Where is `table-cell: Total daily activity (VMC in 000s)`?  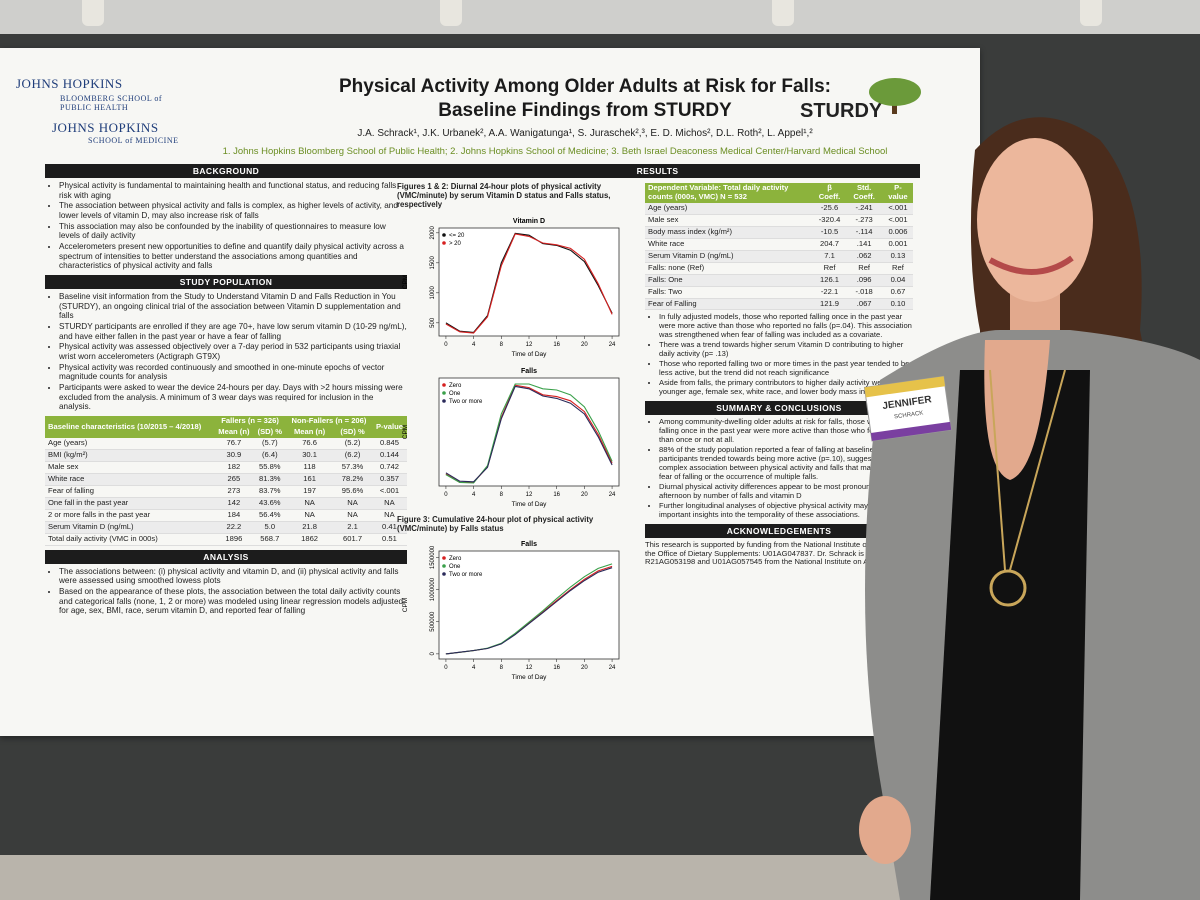 table-cell: Total daily activity (VMC in 000s) is located at coordinates (130, 539).